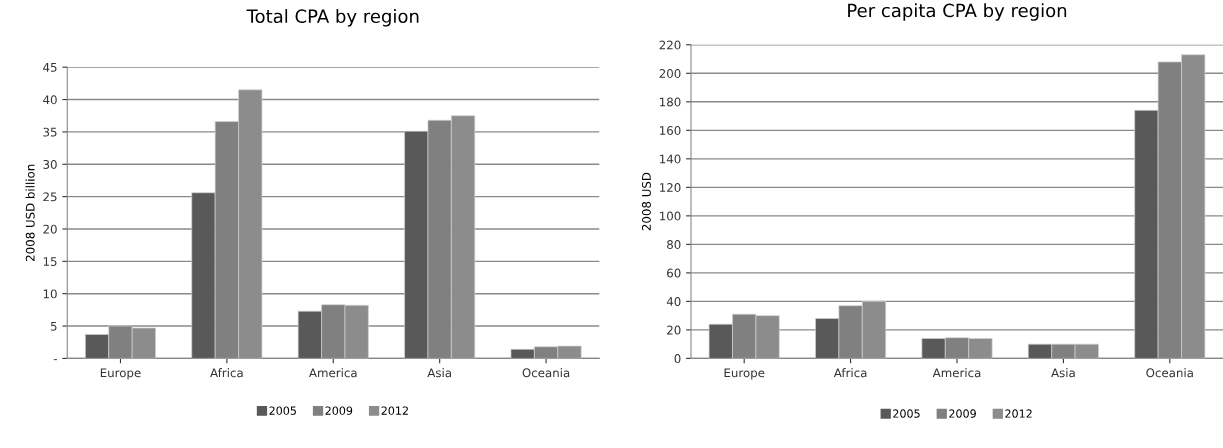 This screenshot has height=448, width=1223. Describe the element at coordinates (670, 159) in the screenshot. I see `y-tick-label: 140` at that location.